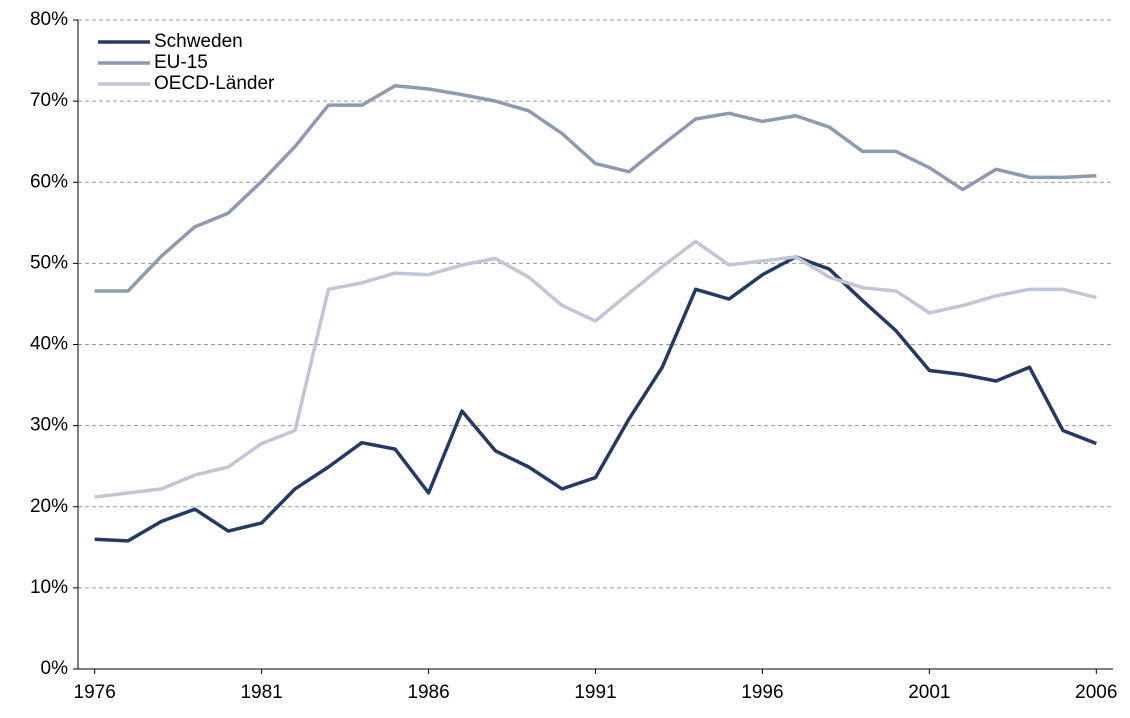 The height and width of the screenshot is (718, 1130). Describe the element at coordinates (49, 19) in the screenshot. I see `y-tick-label: 80%` at that location.